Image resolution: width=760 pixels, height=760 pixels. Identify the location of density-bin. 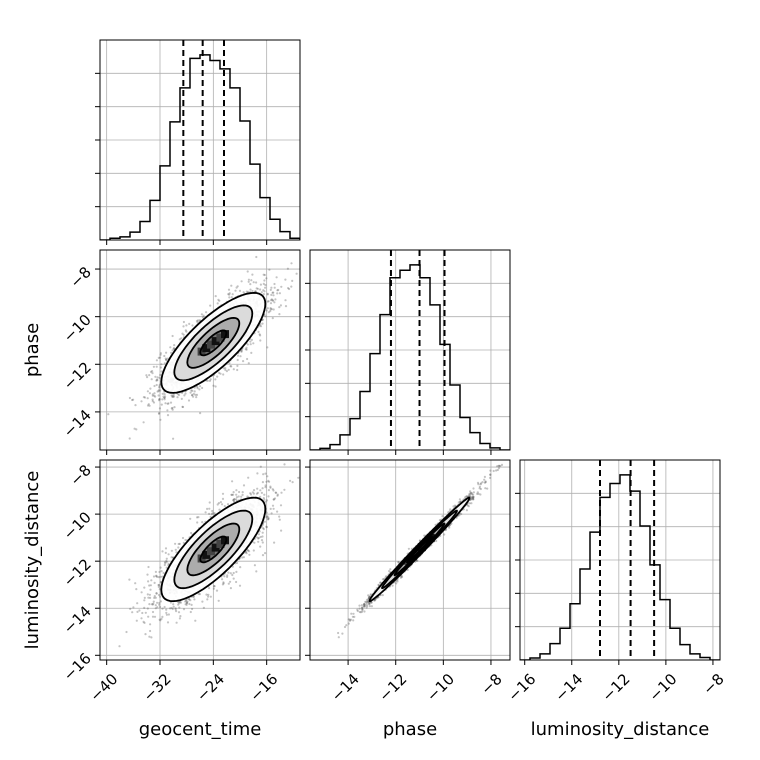
(206, 348).